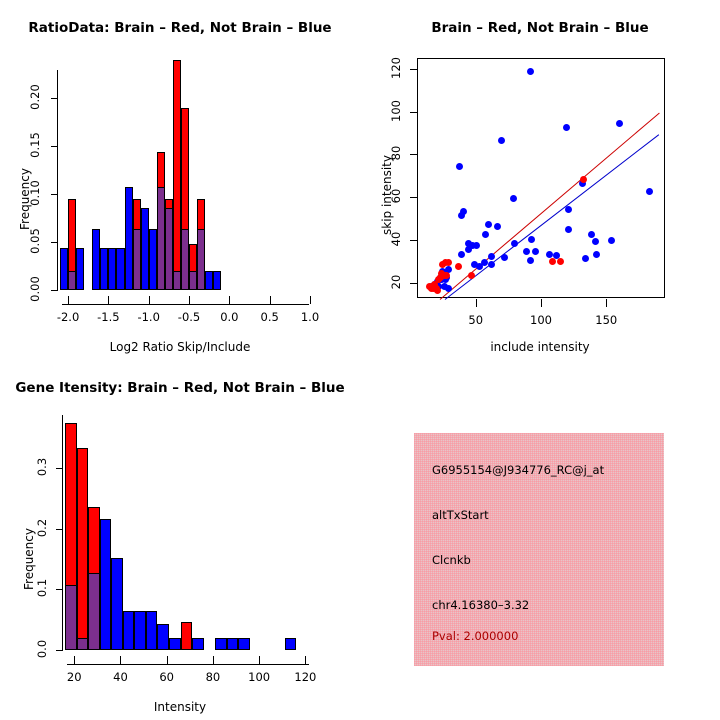  Describe the element at coordinates (35, 241) in the screenshot. I see `ratio-hist-y-tick-label: 0.05` at that location.